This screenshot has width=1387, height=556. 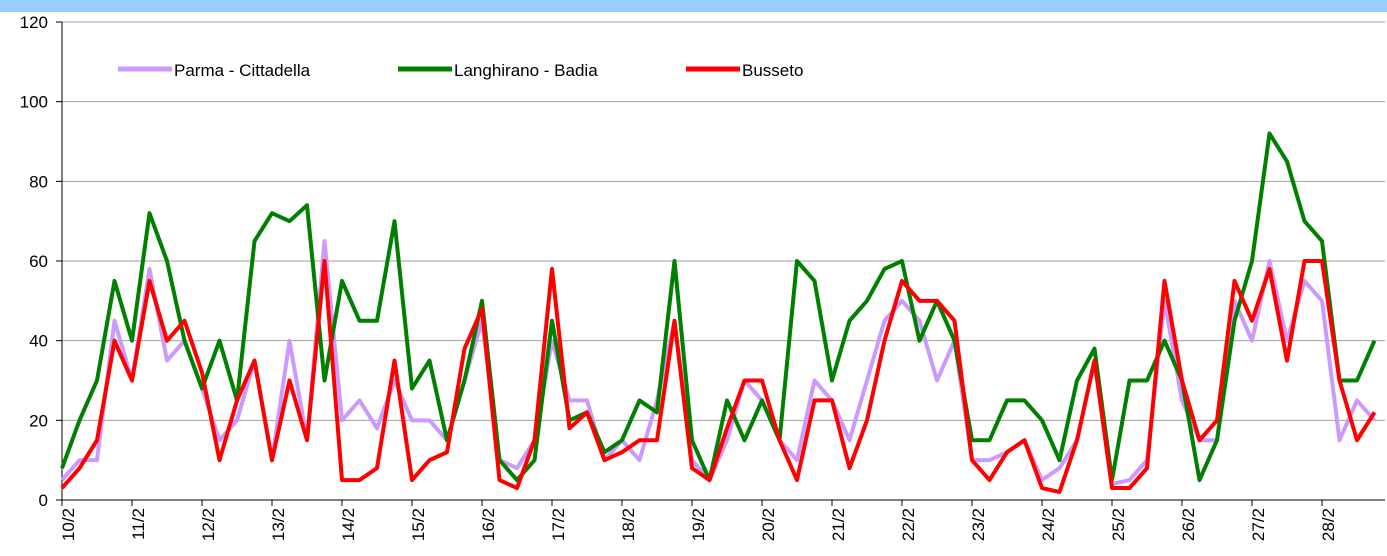 I want to click on y-tick-label: 60, so click(x=38, y=261).